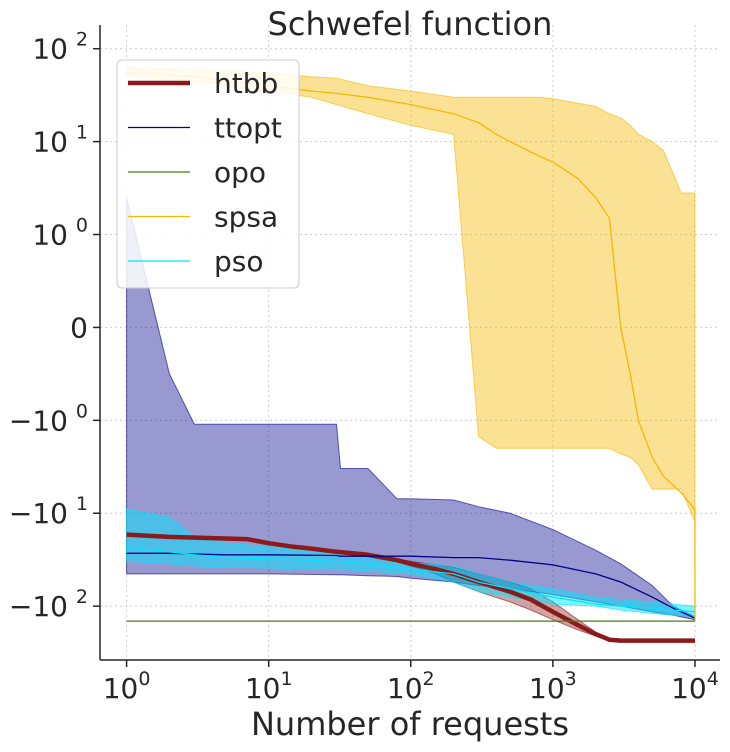 The height and width of the screenshot is (752, 730). What do you see at coordinates (410, 24) in the screenshot?
I see `chart-title: Schwefel function` at bounding box center [410, 24].